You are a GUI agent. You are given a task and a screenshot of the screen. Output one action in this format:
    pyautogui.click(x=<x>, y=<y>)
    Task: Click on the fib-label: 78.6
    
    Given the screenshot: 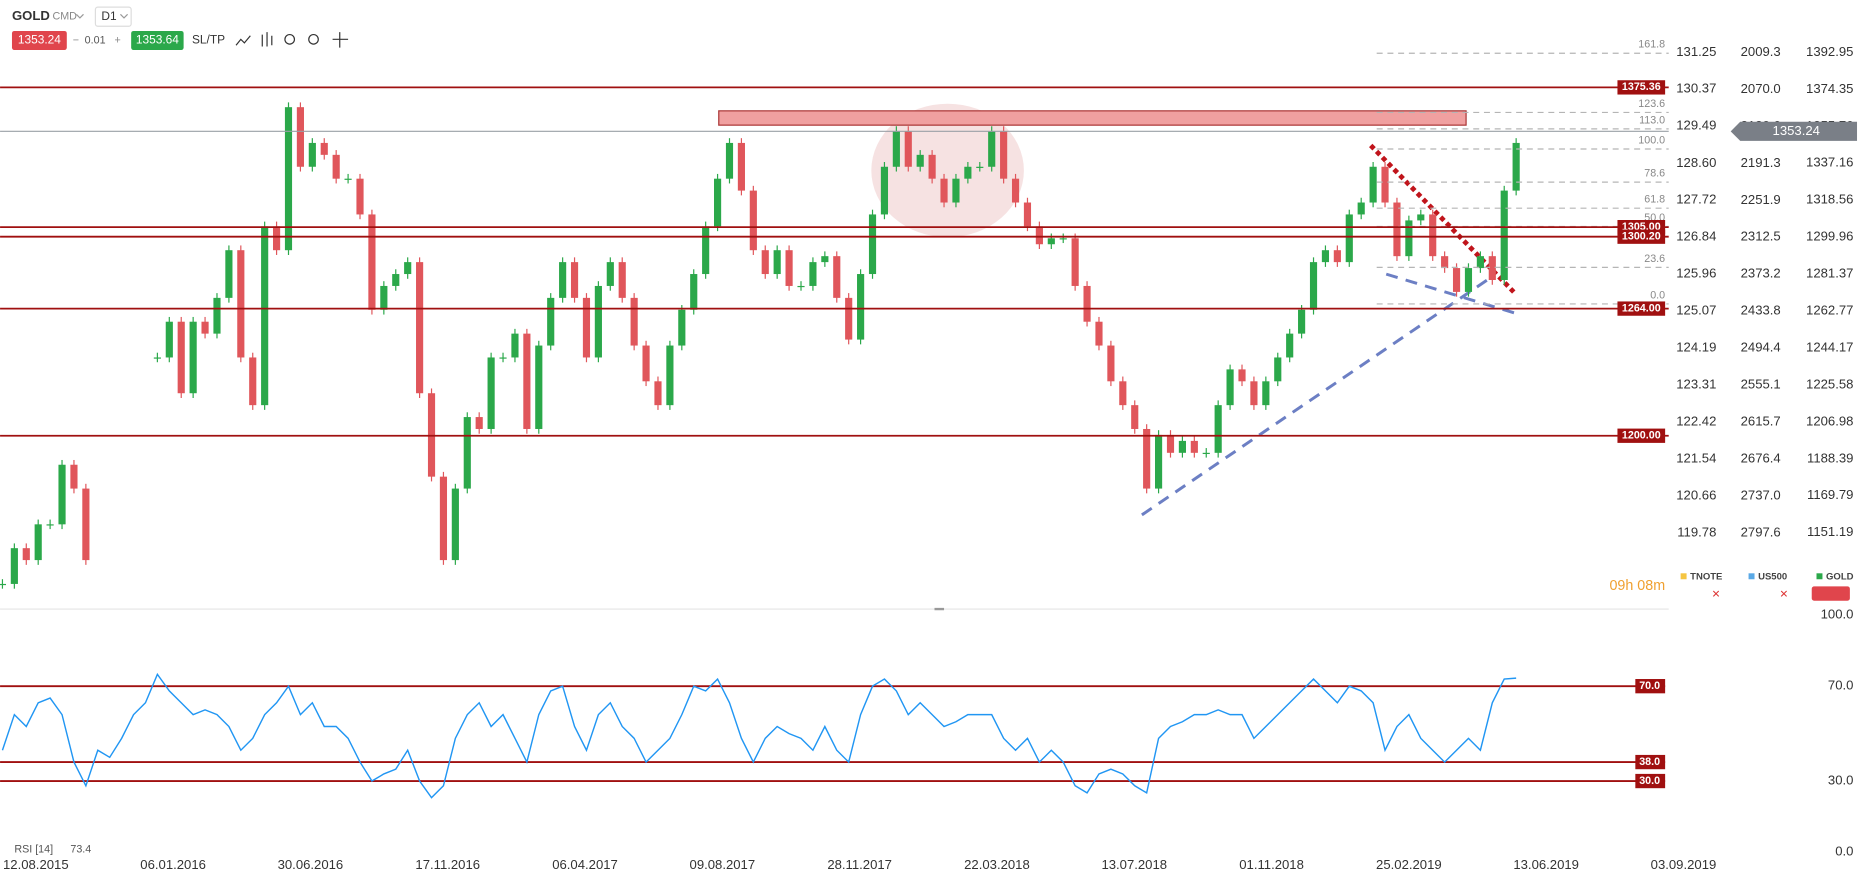 What is the action you would take?
    pyautogui.click(x=1654, y=174)
    